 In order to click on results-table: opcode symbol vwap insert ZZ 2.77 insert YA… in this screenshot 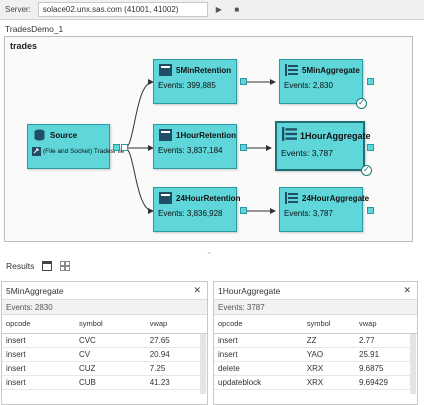, I will do `click(315, 352)`.